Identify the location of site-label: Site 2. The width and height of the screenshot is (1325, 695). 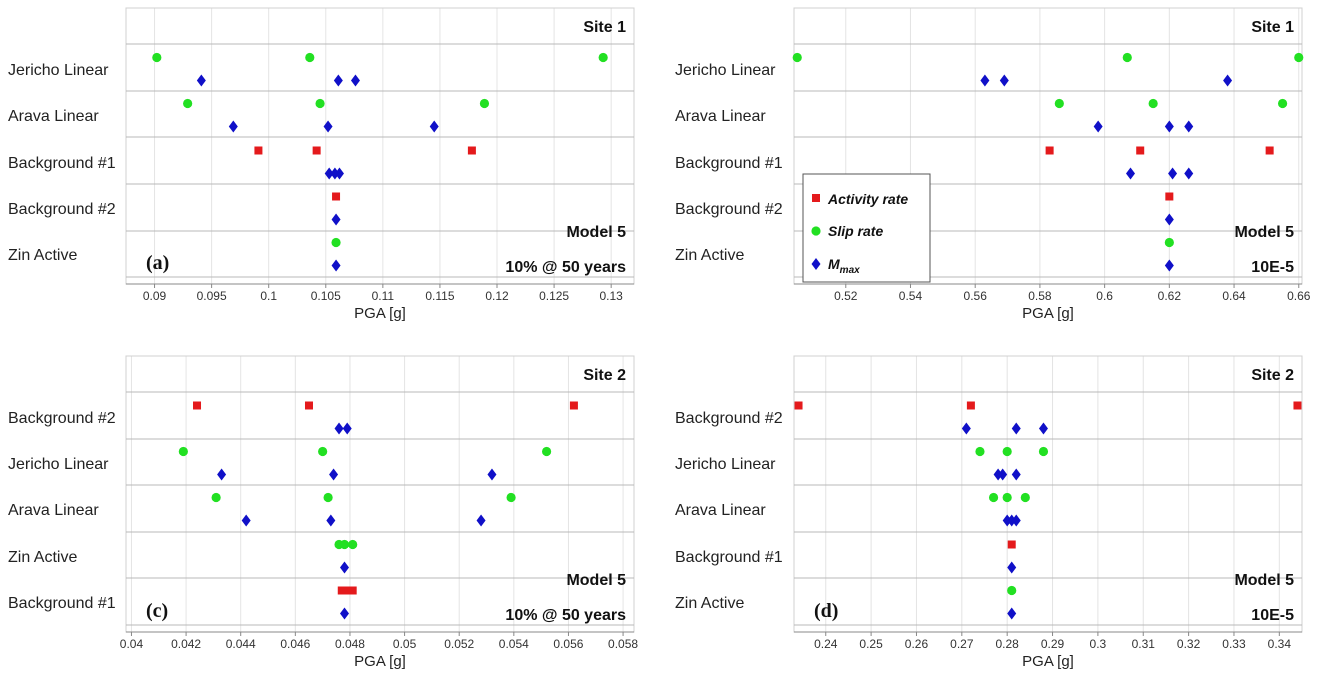
(604, 375).